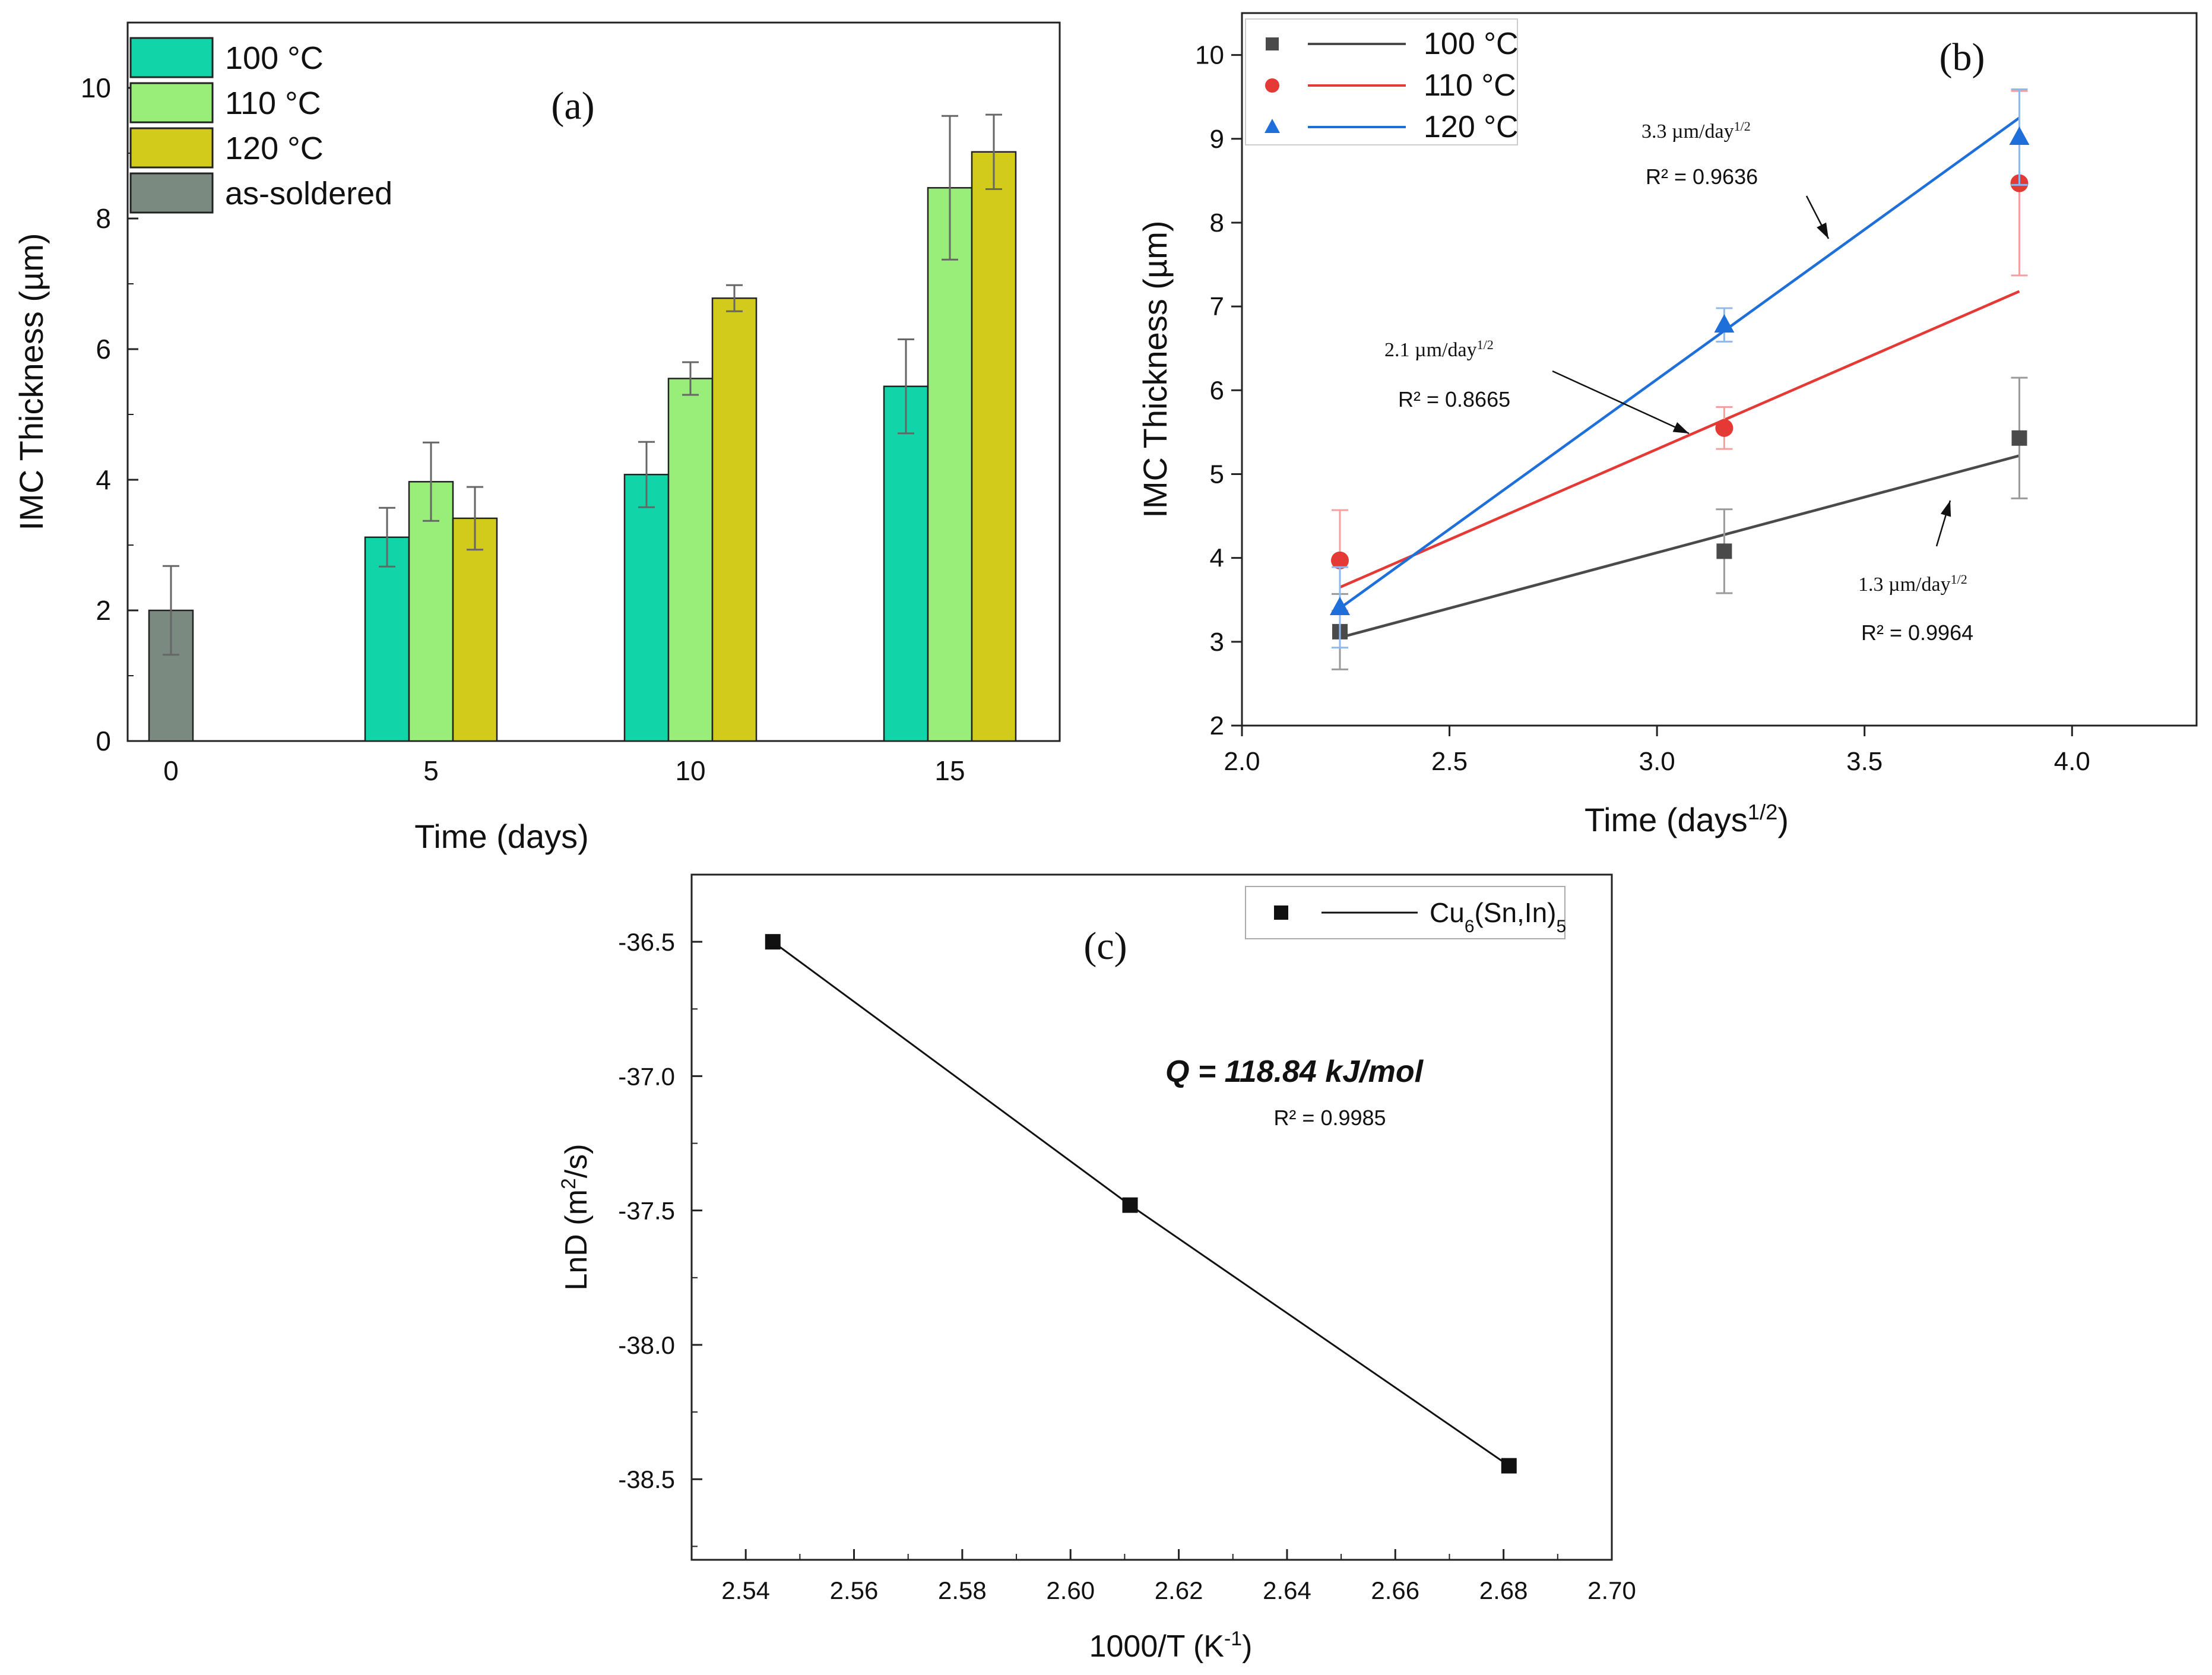 The image size is (2212, 1675). What do you see at coordinates (308, 193) in the screenshot?
I see `legend-label-a-3: as-soldered` at bounding box center [308, 193].